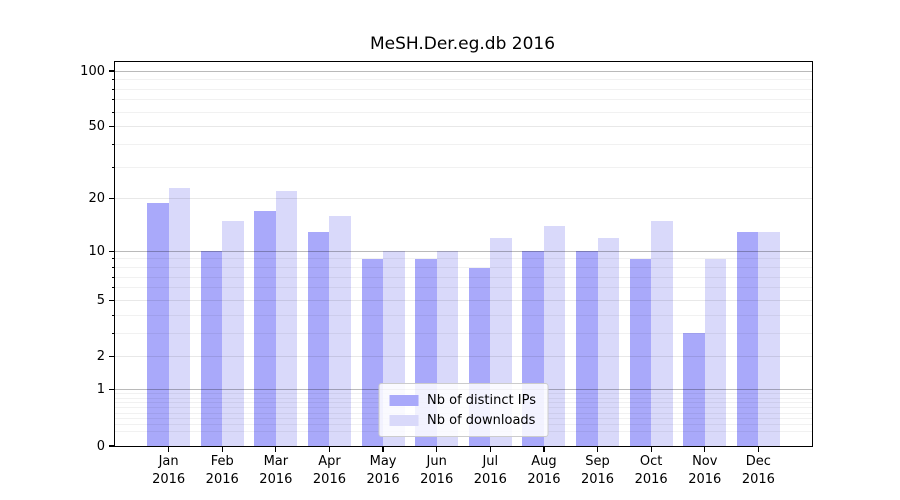 This screenshot has height=500, width=900. I want to click on bar-distinct-ips-may, so click(372, 352).